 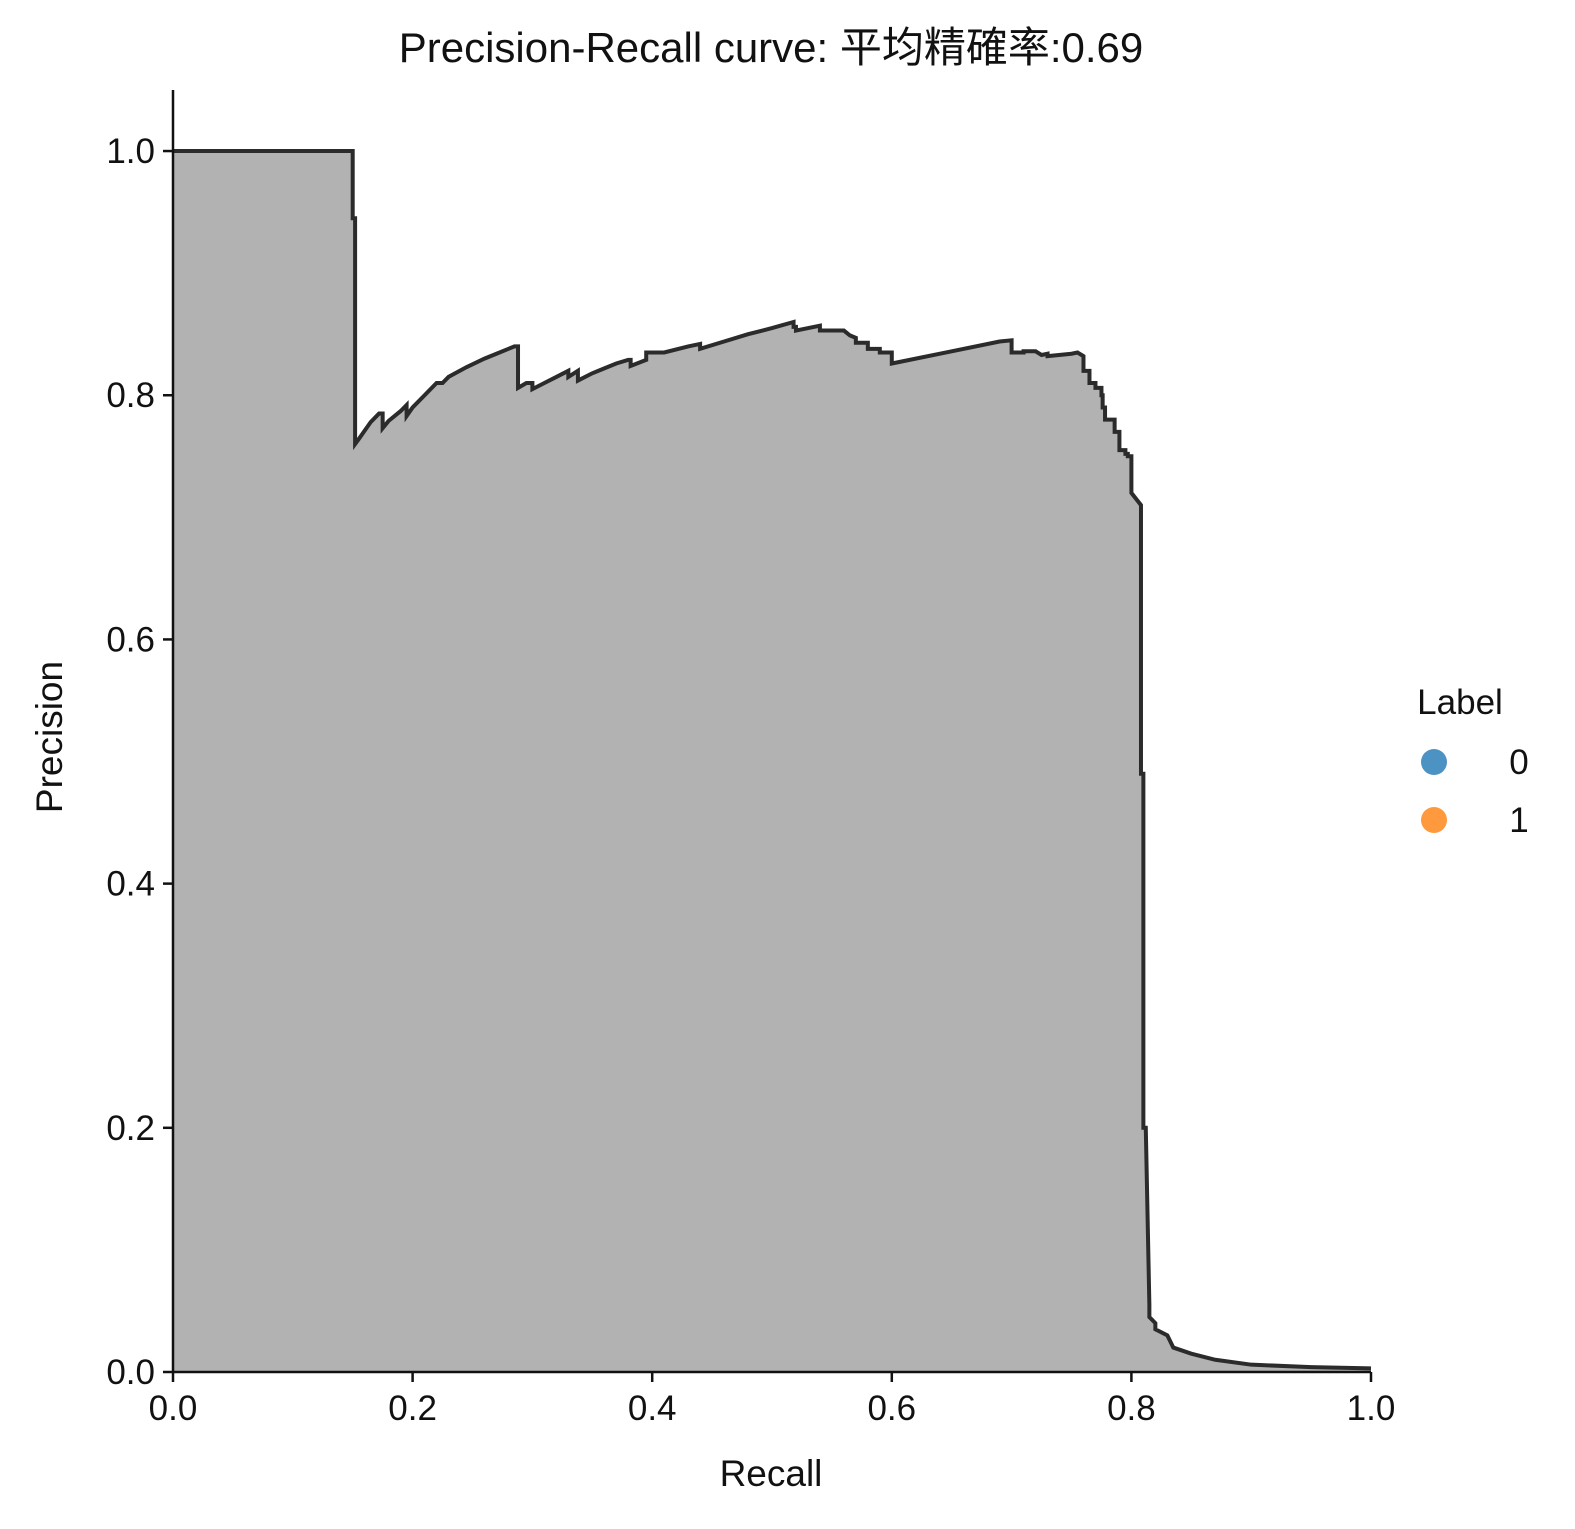 What do you see at coordinates (130, 639) in the screenshot?
I see `y-tick-label: 0.6` at bounding box center [130, 639].